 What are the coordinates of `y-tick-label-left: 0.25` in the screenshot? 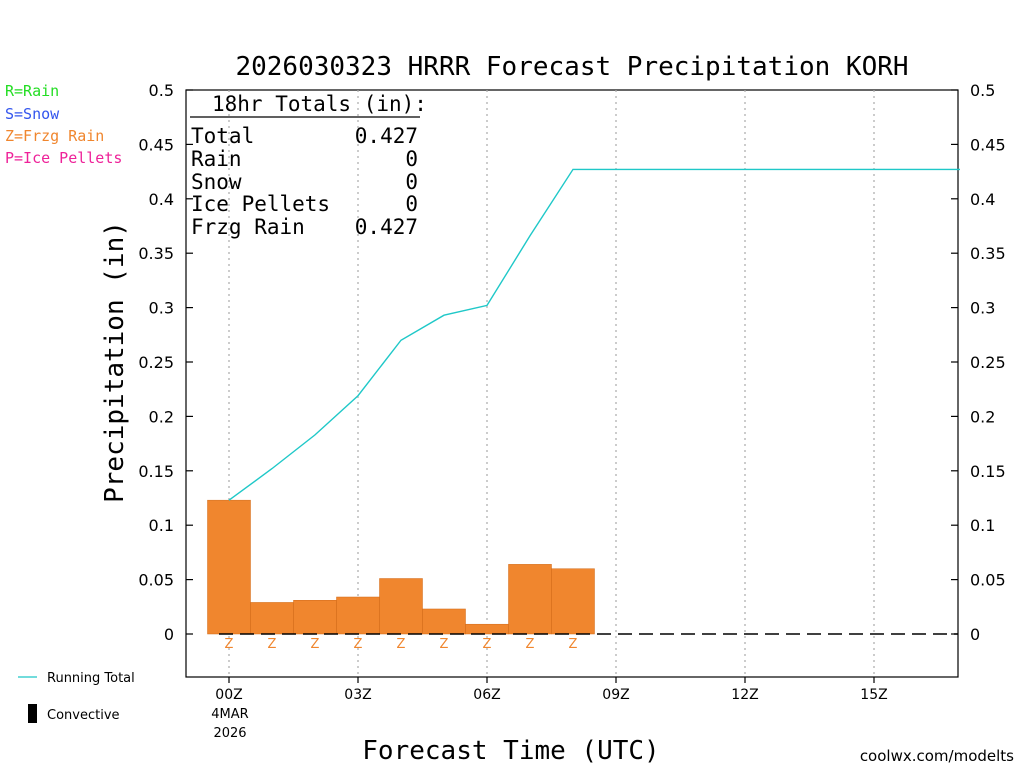 It's located at (156, 362).